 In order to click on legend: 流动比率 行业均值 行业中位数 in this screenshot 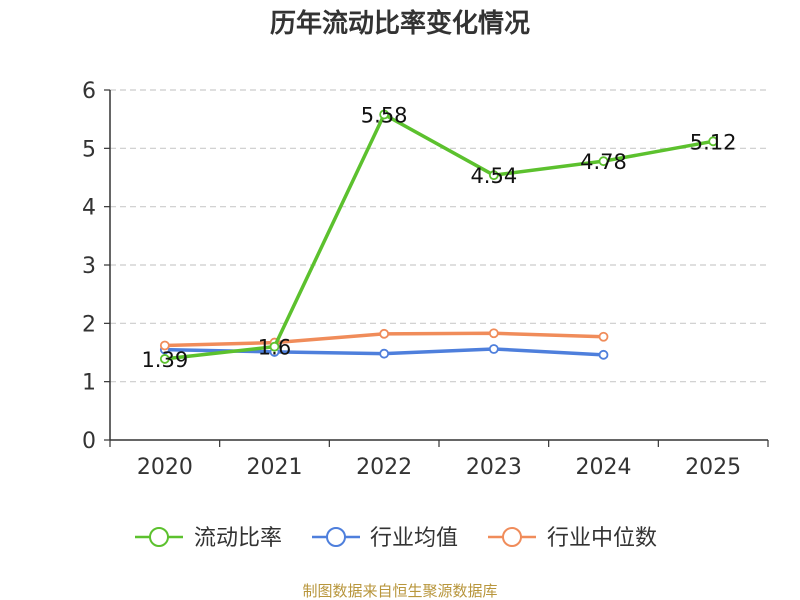, I will do `click(396, 538)`.